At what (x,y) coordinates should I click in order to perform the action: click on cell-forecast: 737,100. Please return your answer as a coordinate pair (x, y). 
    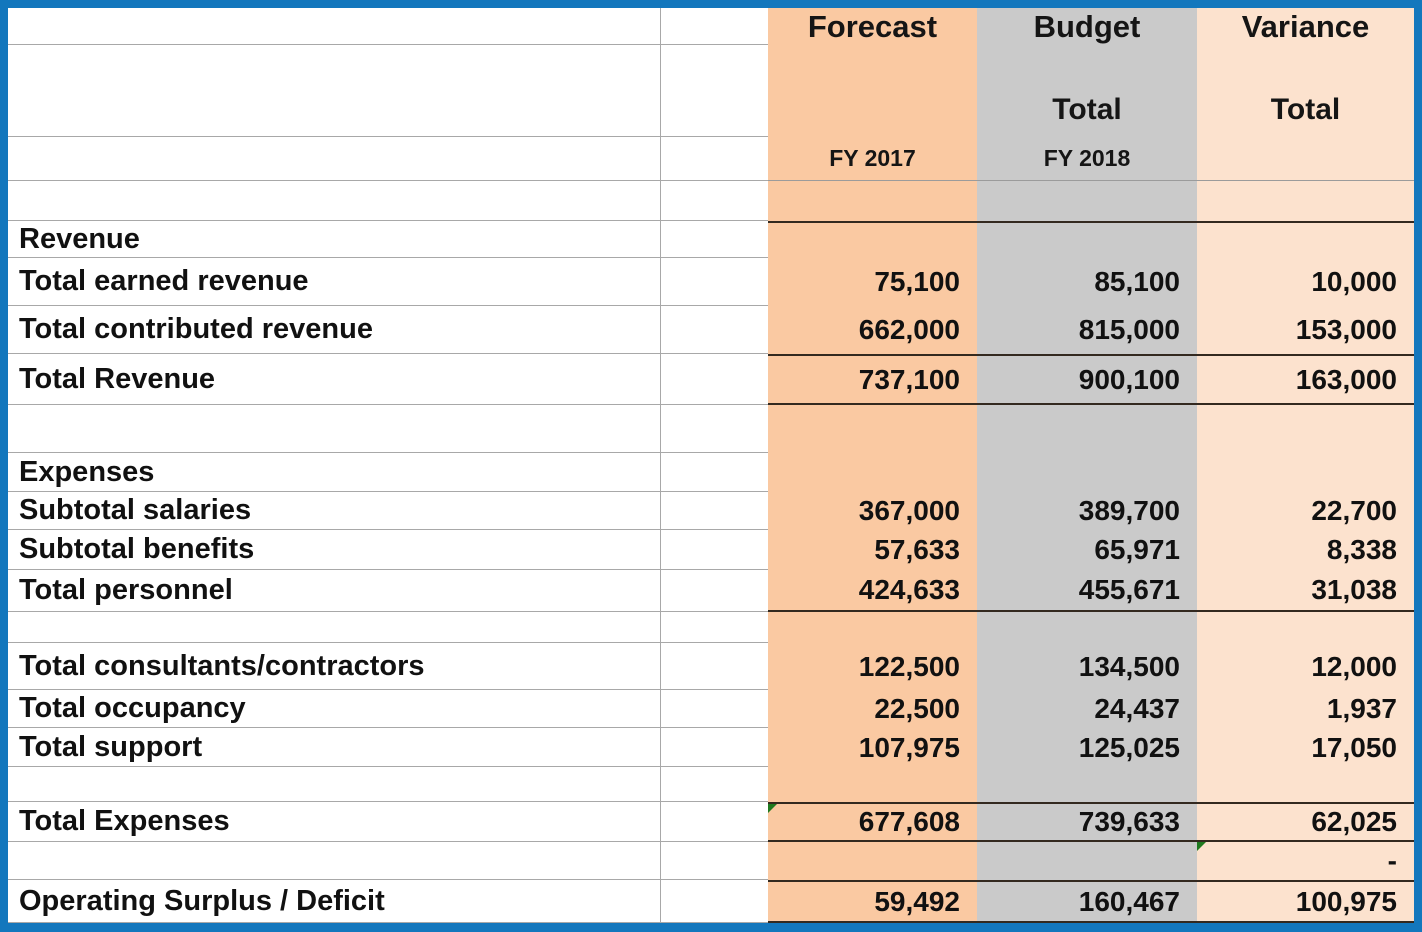
    Looking at the image, I should click on (872, 379).